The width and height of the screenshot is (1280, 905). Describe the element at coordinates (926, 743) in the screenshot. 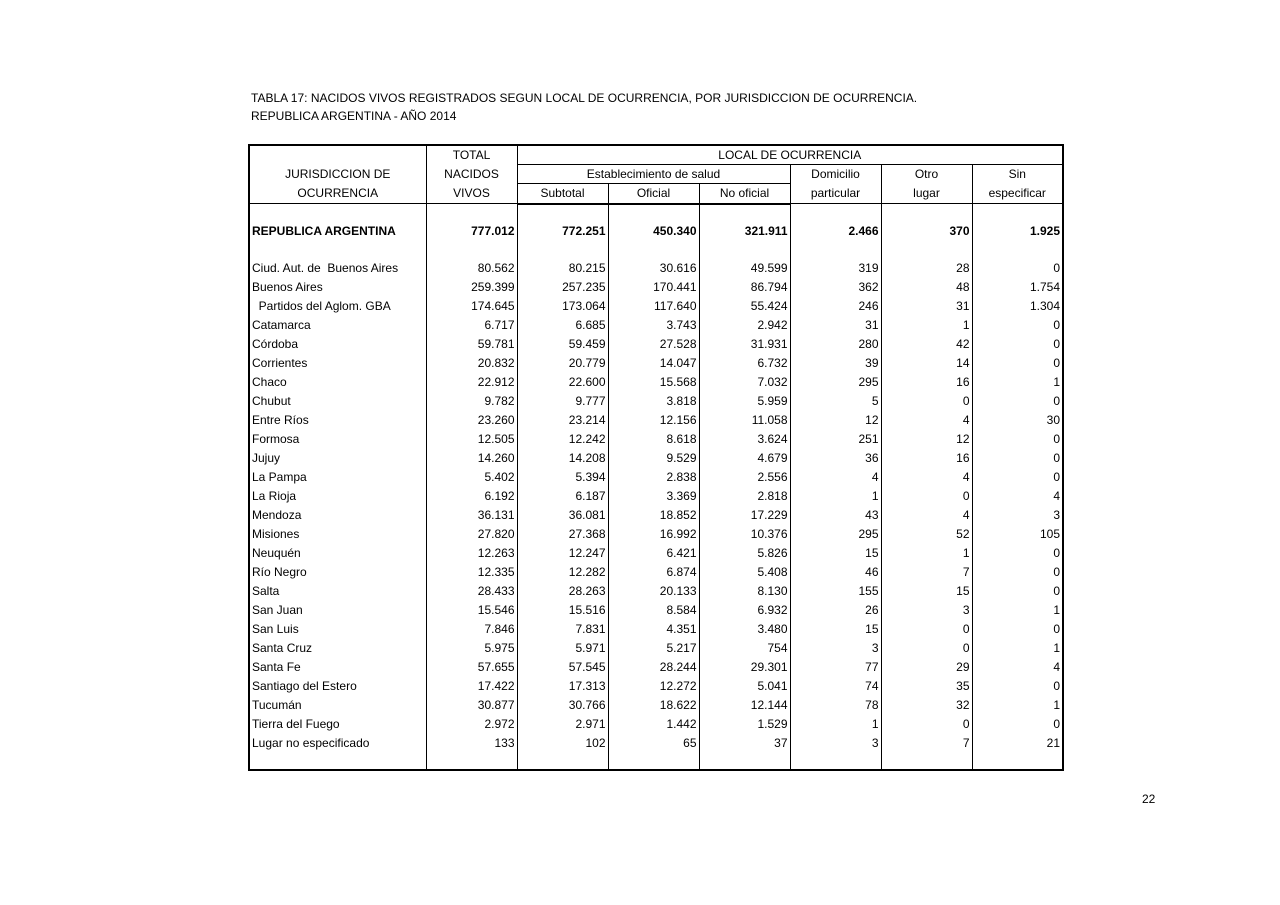

I see `value-cell: 7` at that location.